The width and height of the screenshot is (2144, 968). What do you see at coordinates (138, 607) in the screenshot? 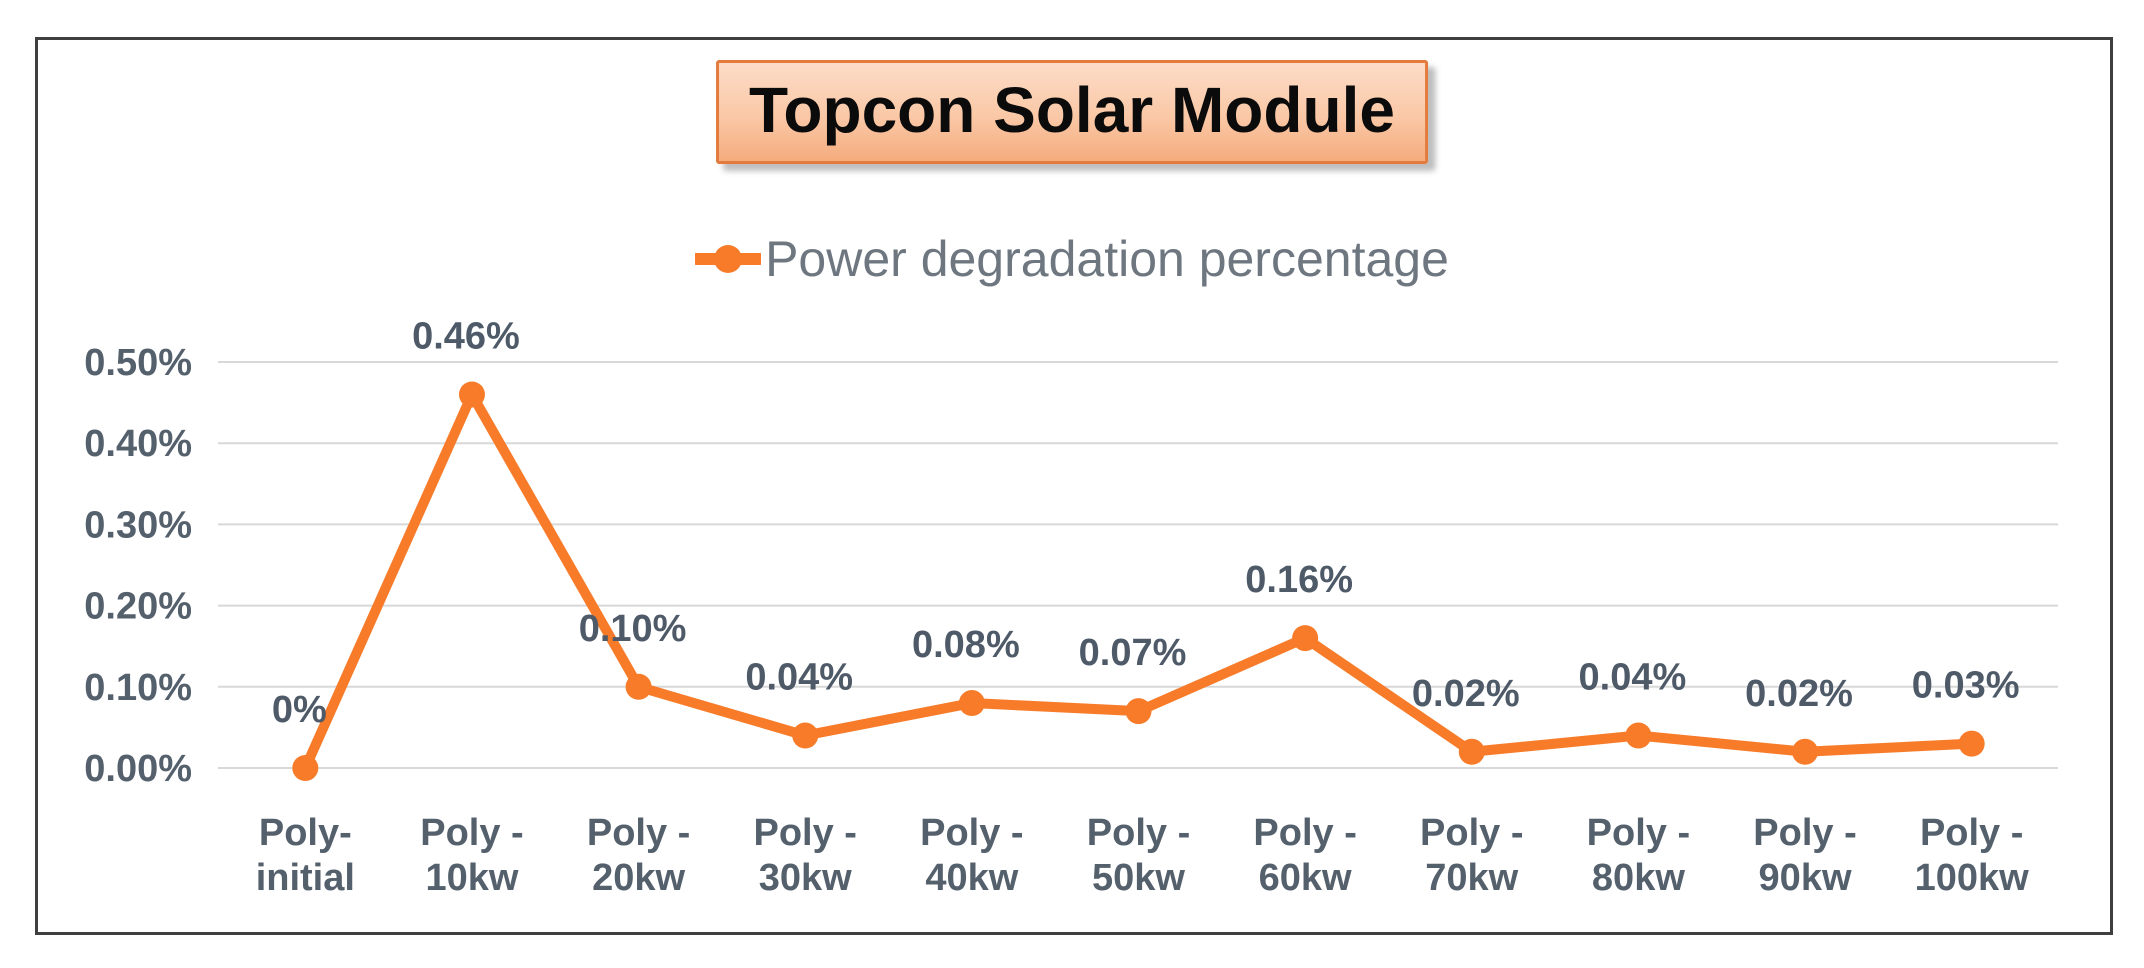
I see `y-axis-tick-label: 0.20%` at bounding box center [138, 607].